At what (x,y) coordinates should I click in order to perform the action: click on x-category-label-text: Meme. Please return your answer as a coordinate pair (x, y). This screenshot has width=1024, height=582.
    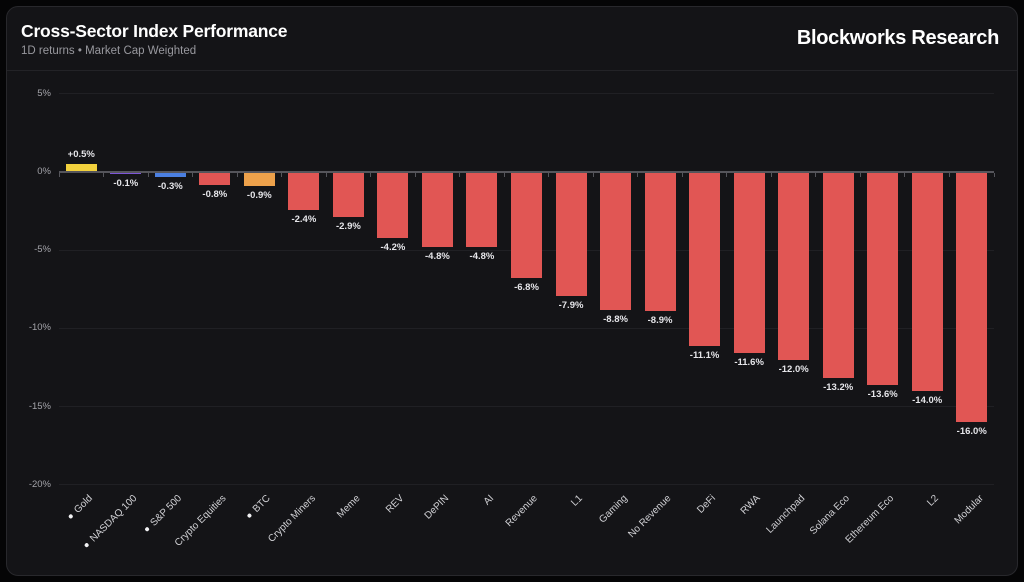
    Looking at the image, I should click on (348, 507).